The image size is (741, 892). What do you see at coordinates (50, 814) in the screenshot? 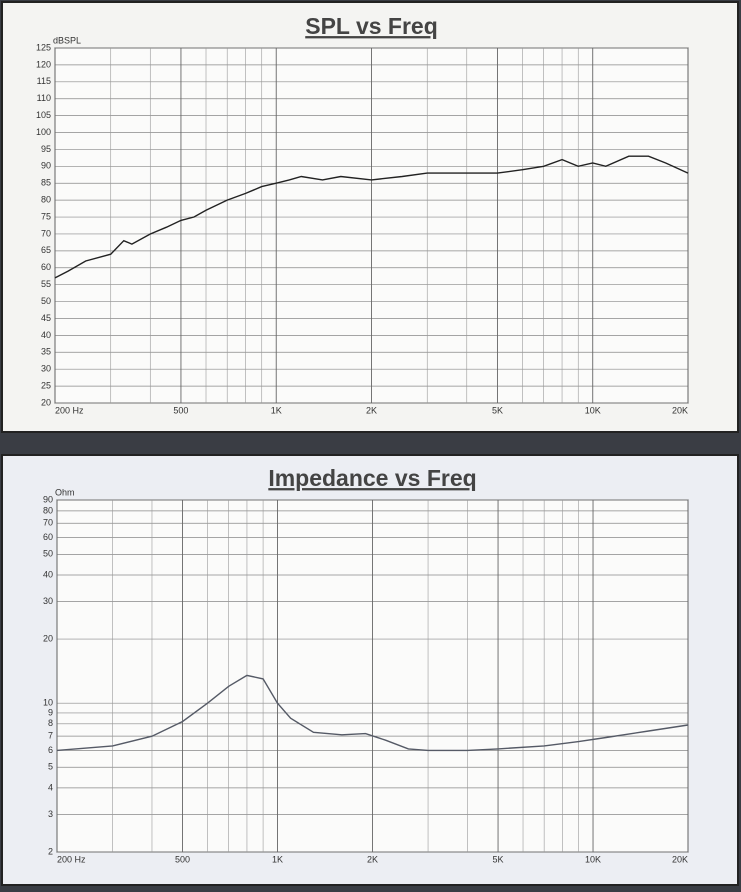
I see `y-tick-label: 3` at bounding box center [50, 814].